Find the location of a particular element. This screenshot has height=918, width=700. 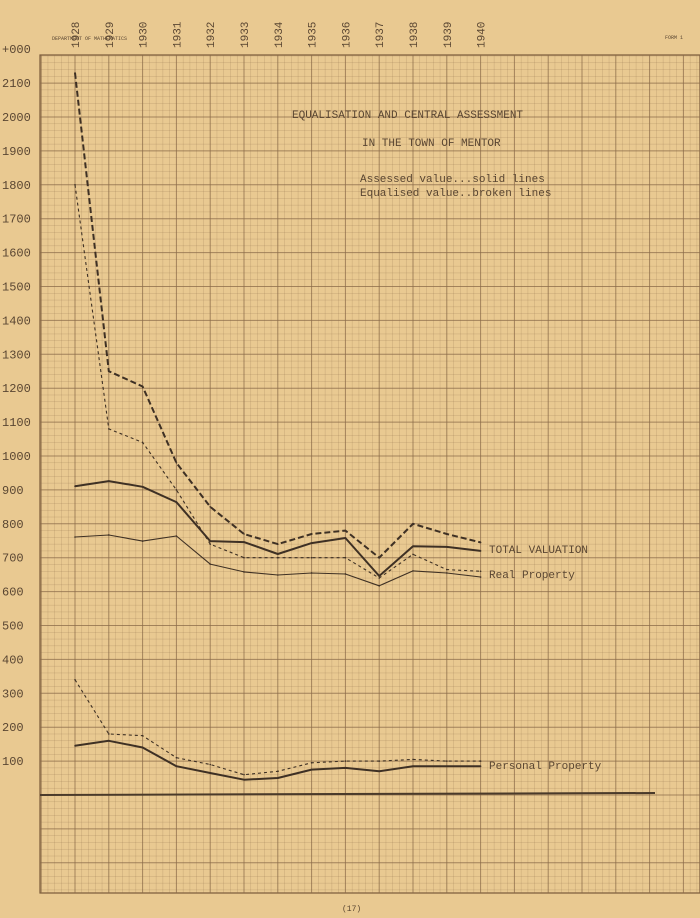

y-tick-label: 600 is located at coordinates (13, 593).